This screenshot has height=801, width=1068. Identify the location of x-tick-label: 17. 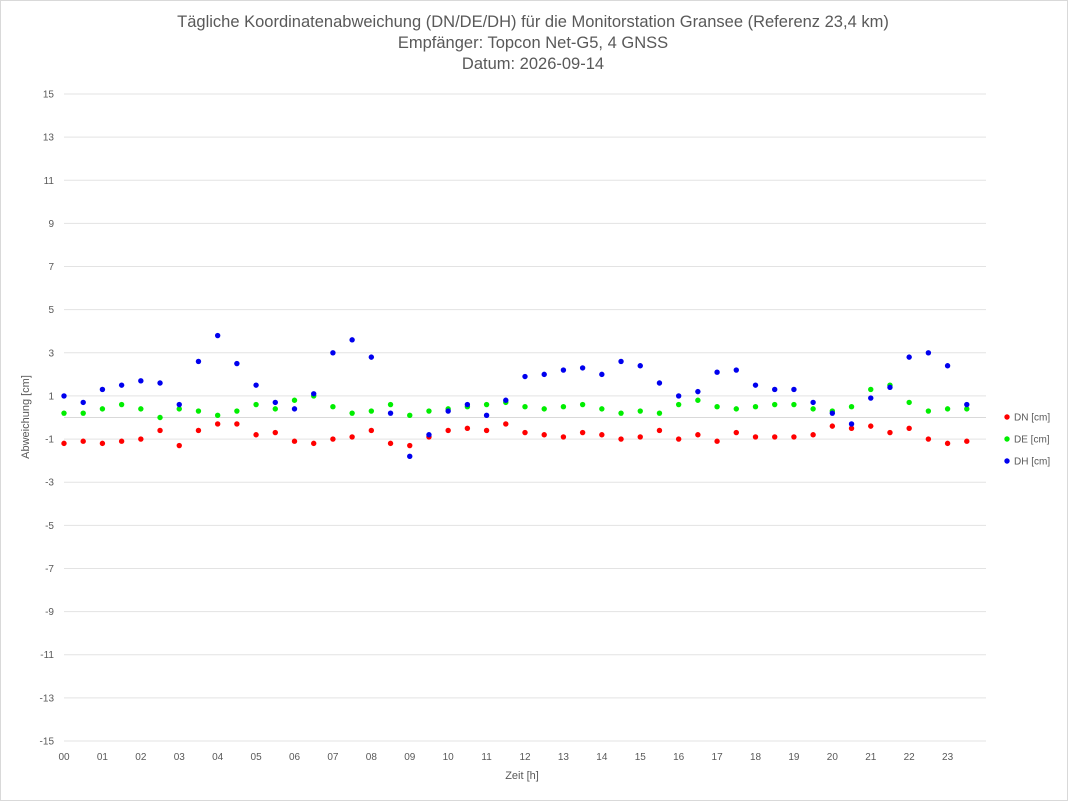
(718, 757).